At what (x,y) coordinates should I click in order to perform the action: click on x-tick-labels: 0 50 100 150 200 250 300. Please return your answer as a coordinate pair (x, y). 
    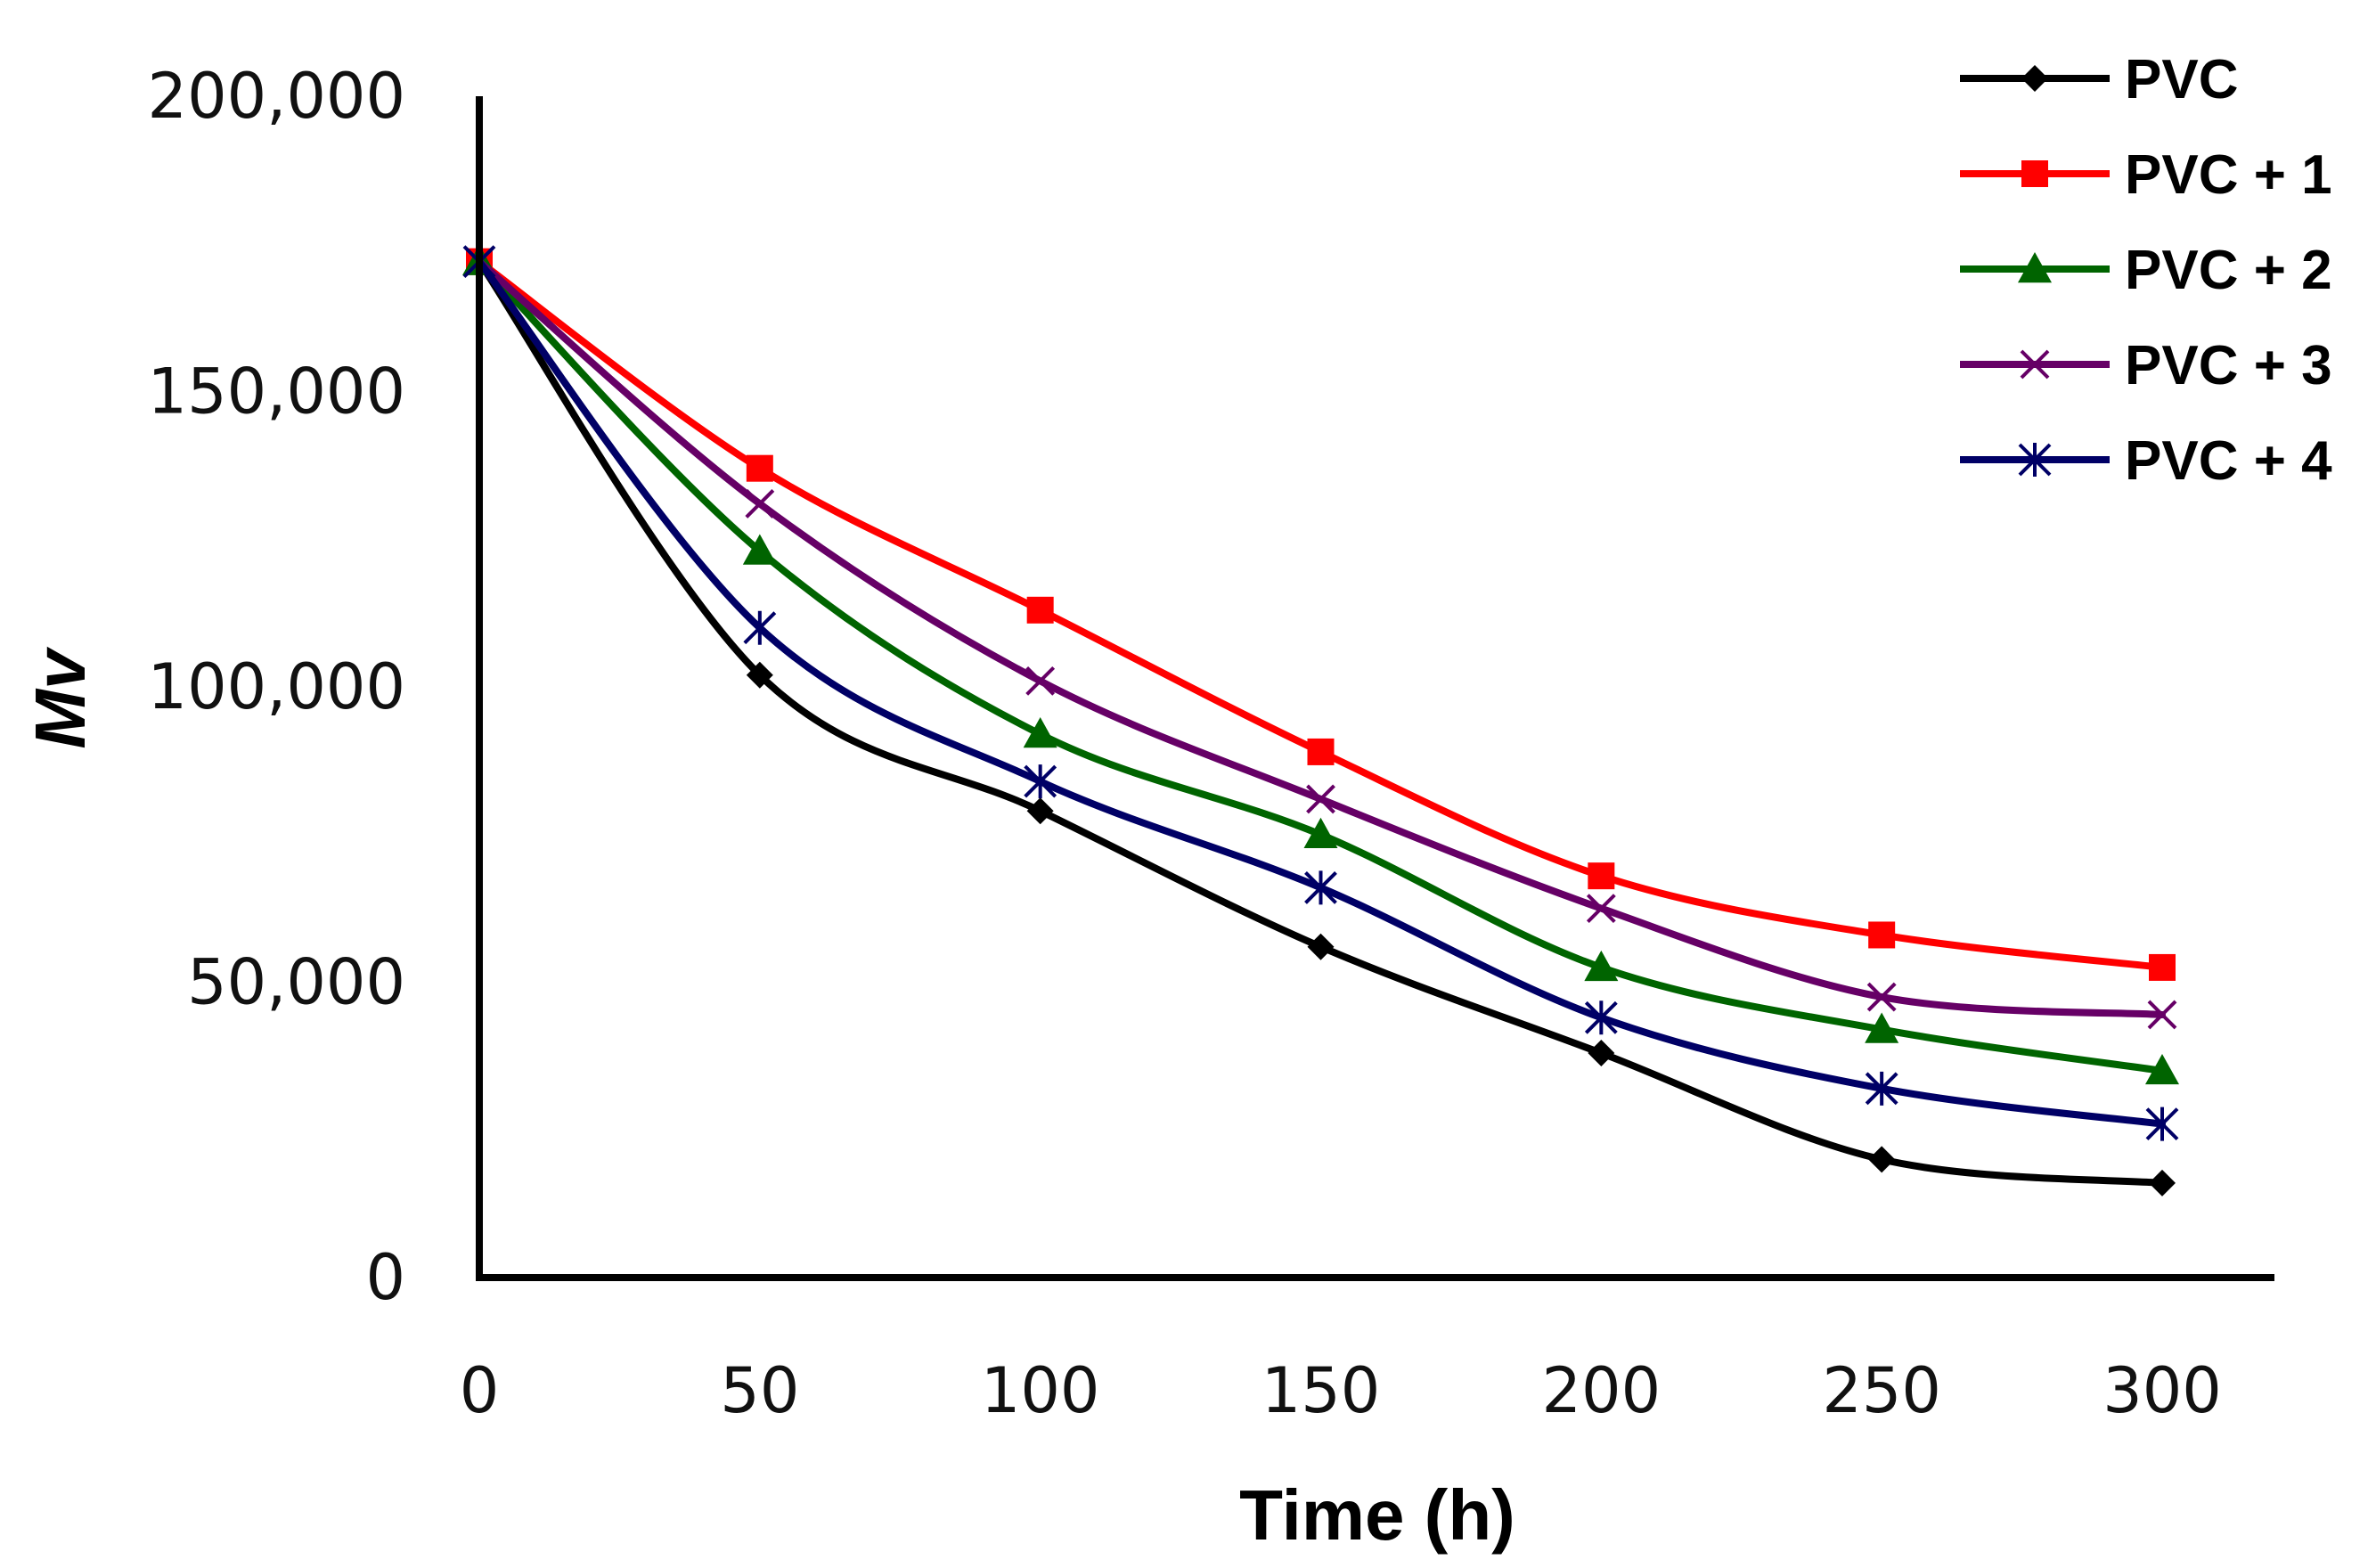
    Looking at the image, I should click on (1341, 1390).